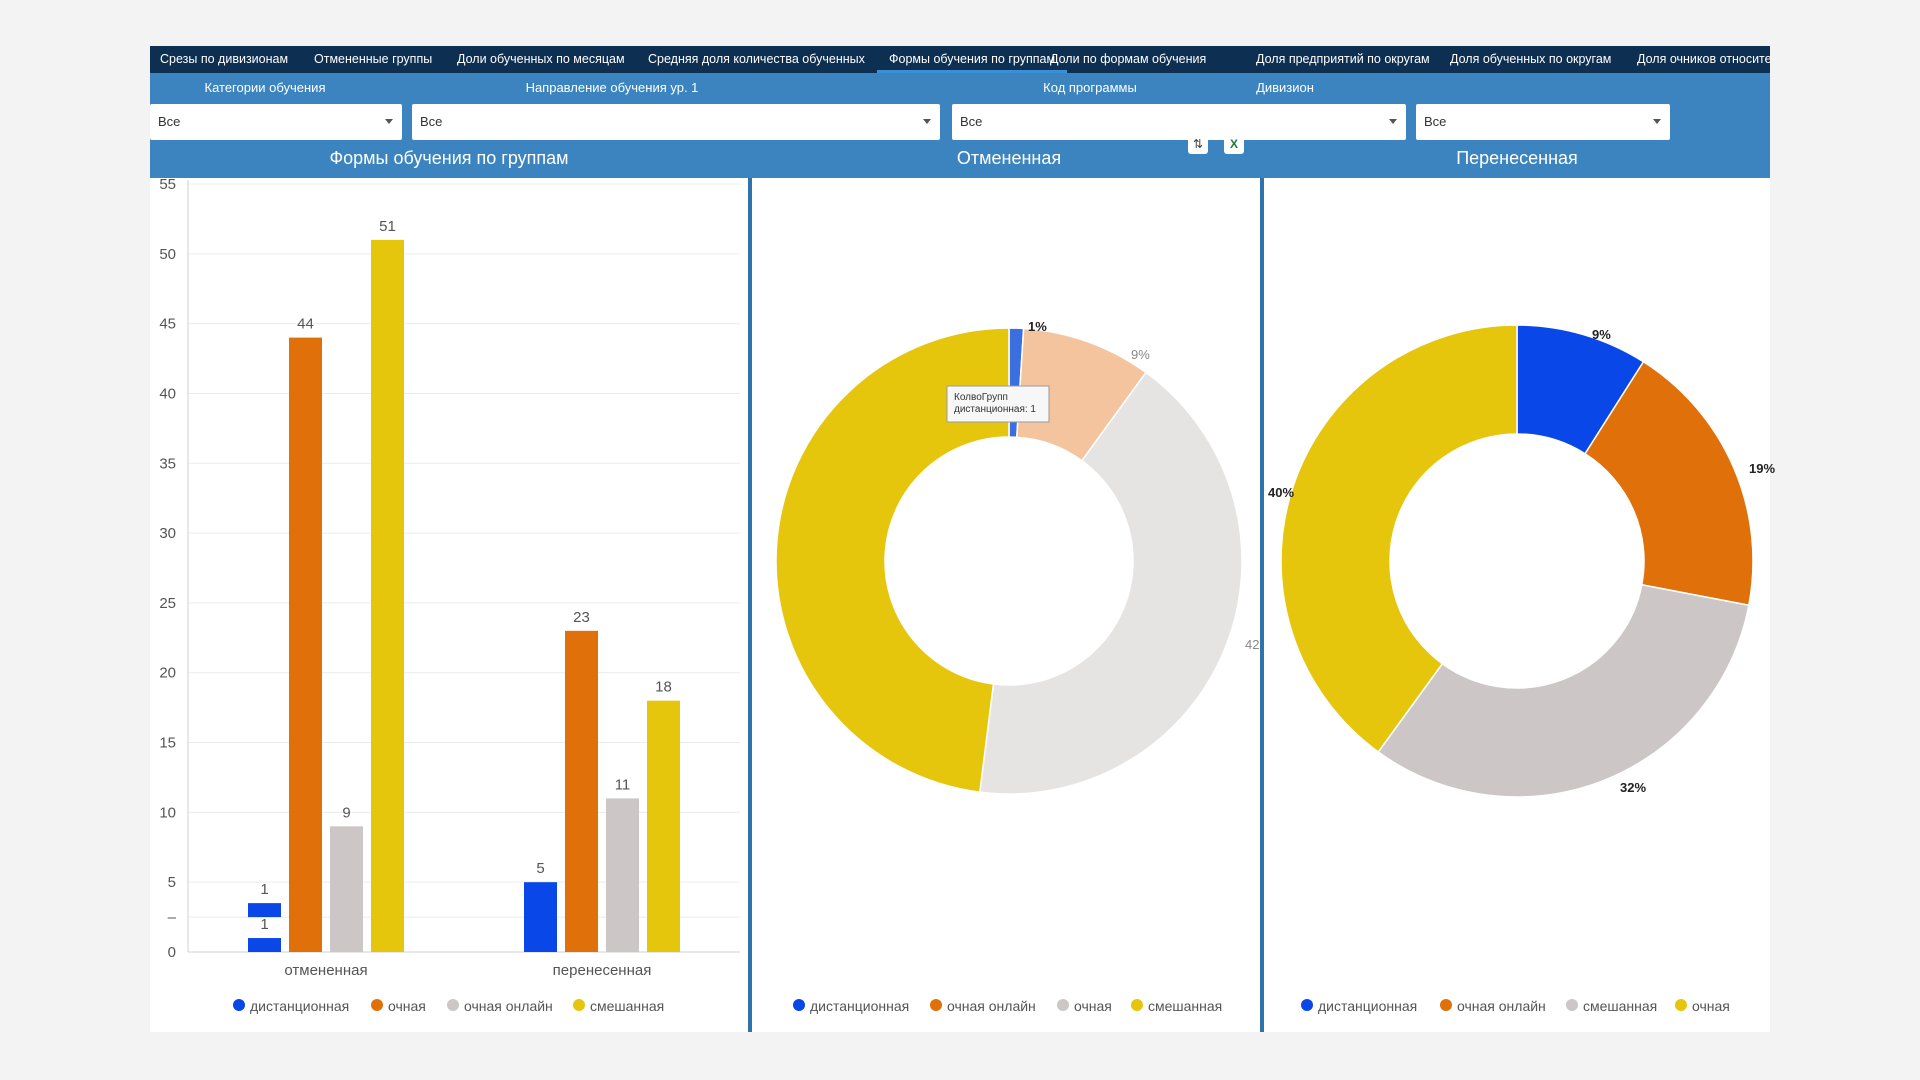  I want to click on y-tick-label: 45, so click(167, 324).